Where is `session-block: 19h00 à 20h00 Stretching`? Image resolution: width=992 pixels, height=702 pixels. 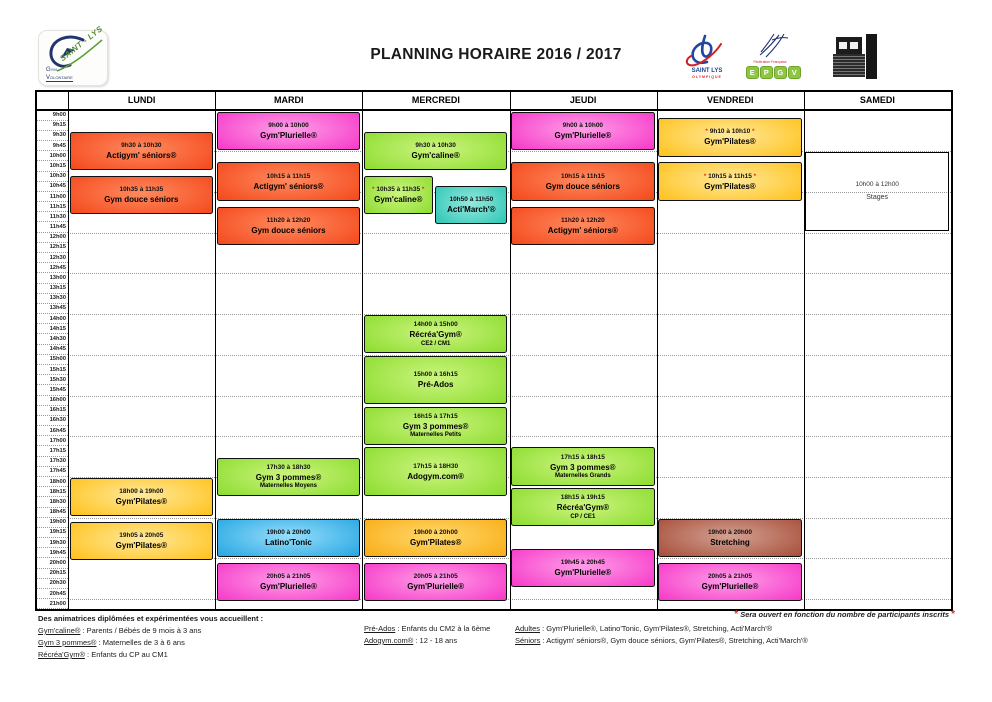
session-block: 19h00 à 20h00 Stretching is located at coordinates (730, 537).